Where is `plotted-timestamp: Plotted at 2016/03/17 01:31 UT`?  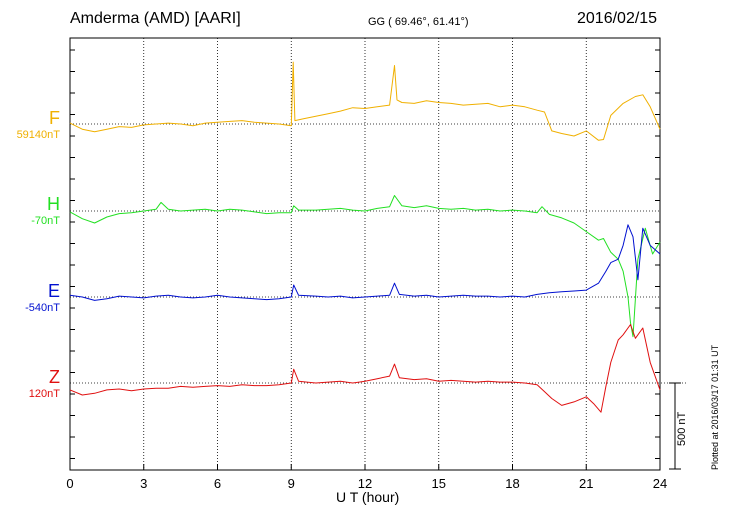 plotted-timestamp: Plotted at 2016/03/17 01:31 UT is located at coordinates (715, 407).